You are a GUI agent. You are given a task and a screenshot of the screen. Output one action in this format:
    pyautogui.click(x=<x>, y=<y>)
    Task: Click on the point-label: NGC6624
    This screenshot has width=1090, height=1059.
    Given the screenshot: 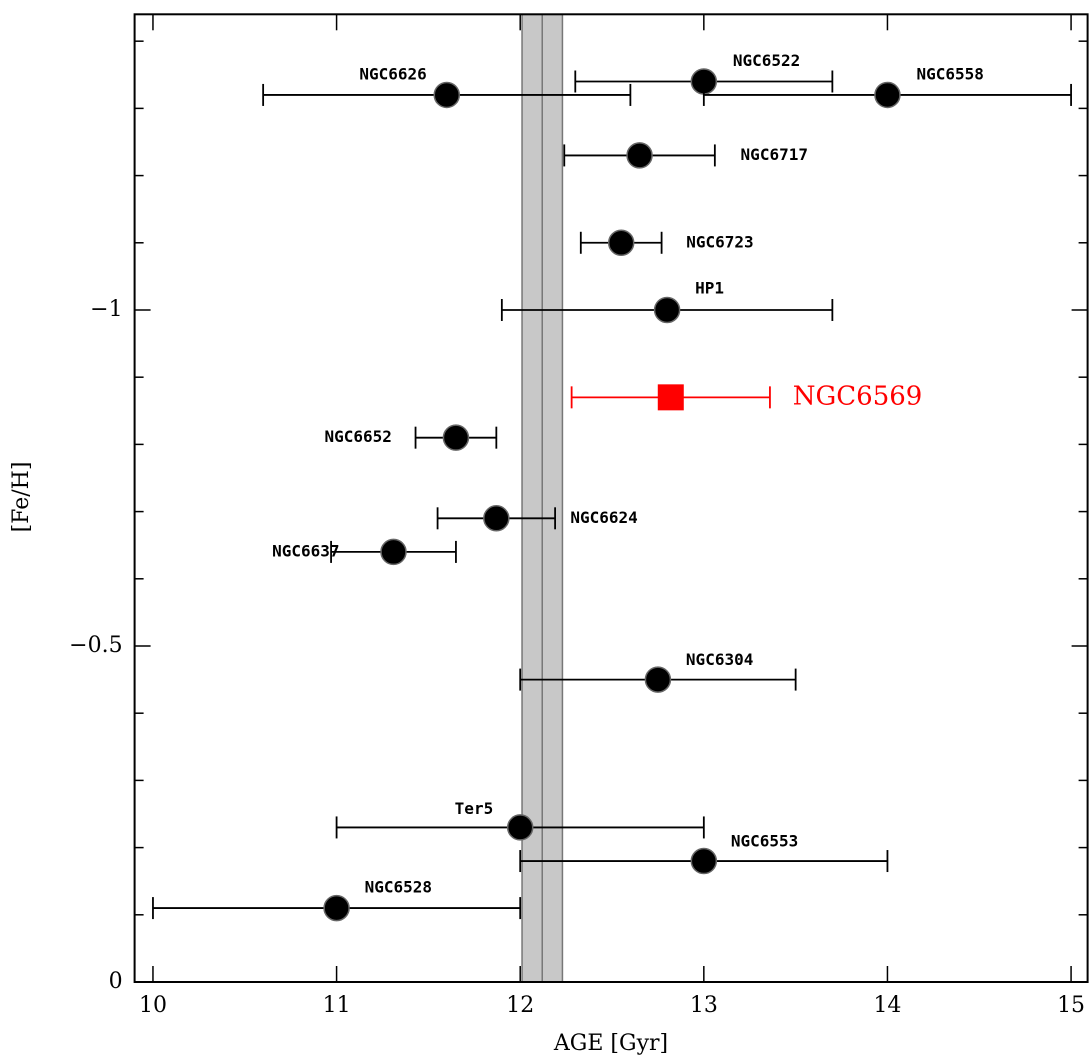 What is the action you would take?
    pyautogui.click(x=603, y=517)
    